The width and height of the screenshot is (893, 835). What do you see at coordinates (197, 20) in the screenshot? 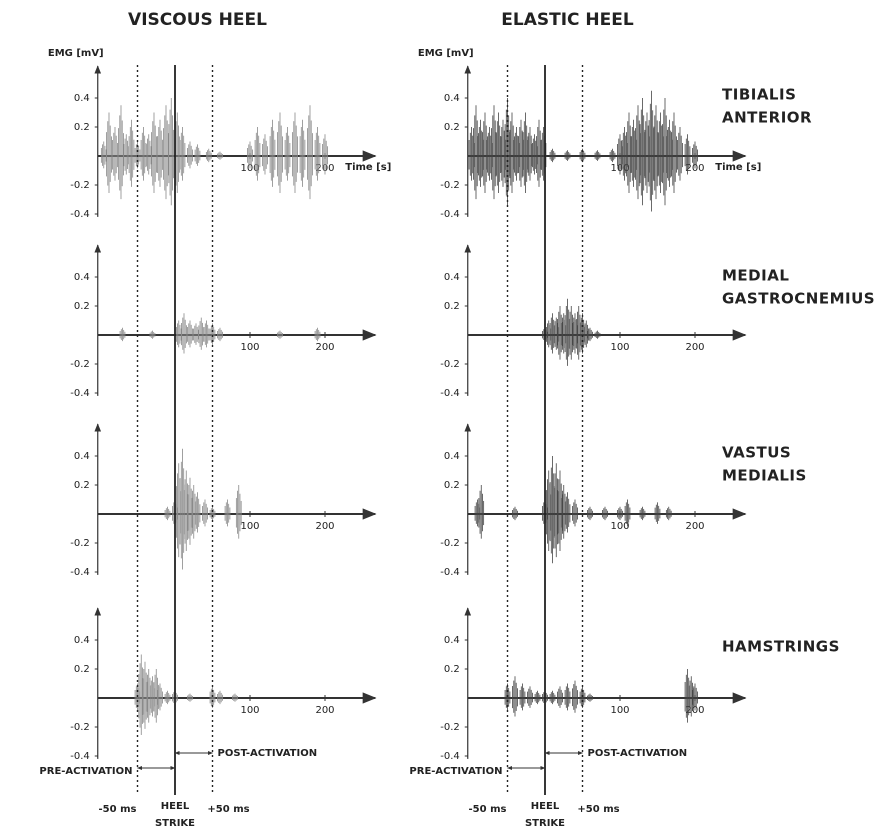
I see `column-title: VISCOUS HEEL` at bounding box center [197, 20].